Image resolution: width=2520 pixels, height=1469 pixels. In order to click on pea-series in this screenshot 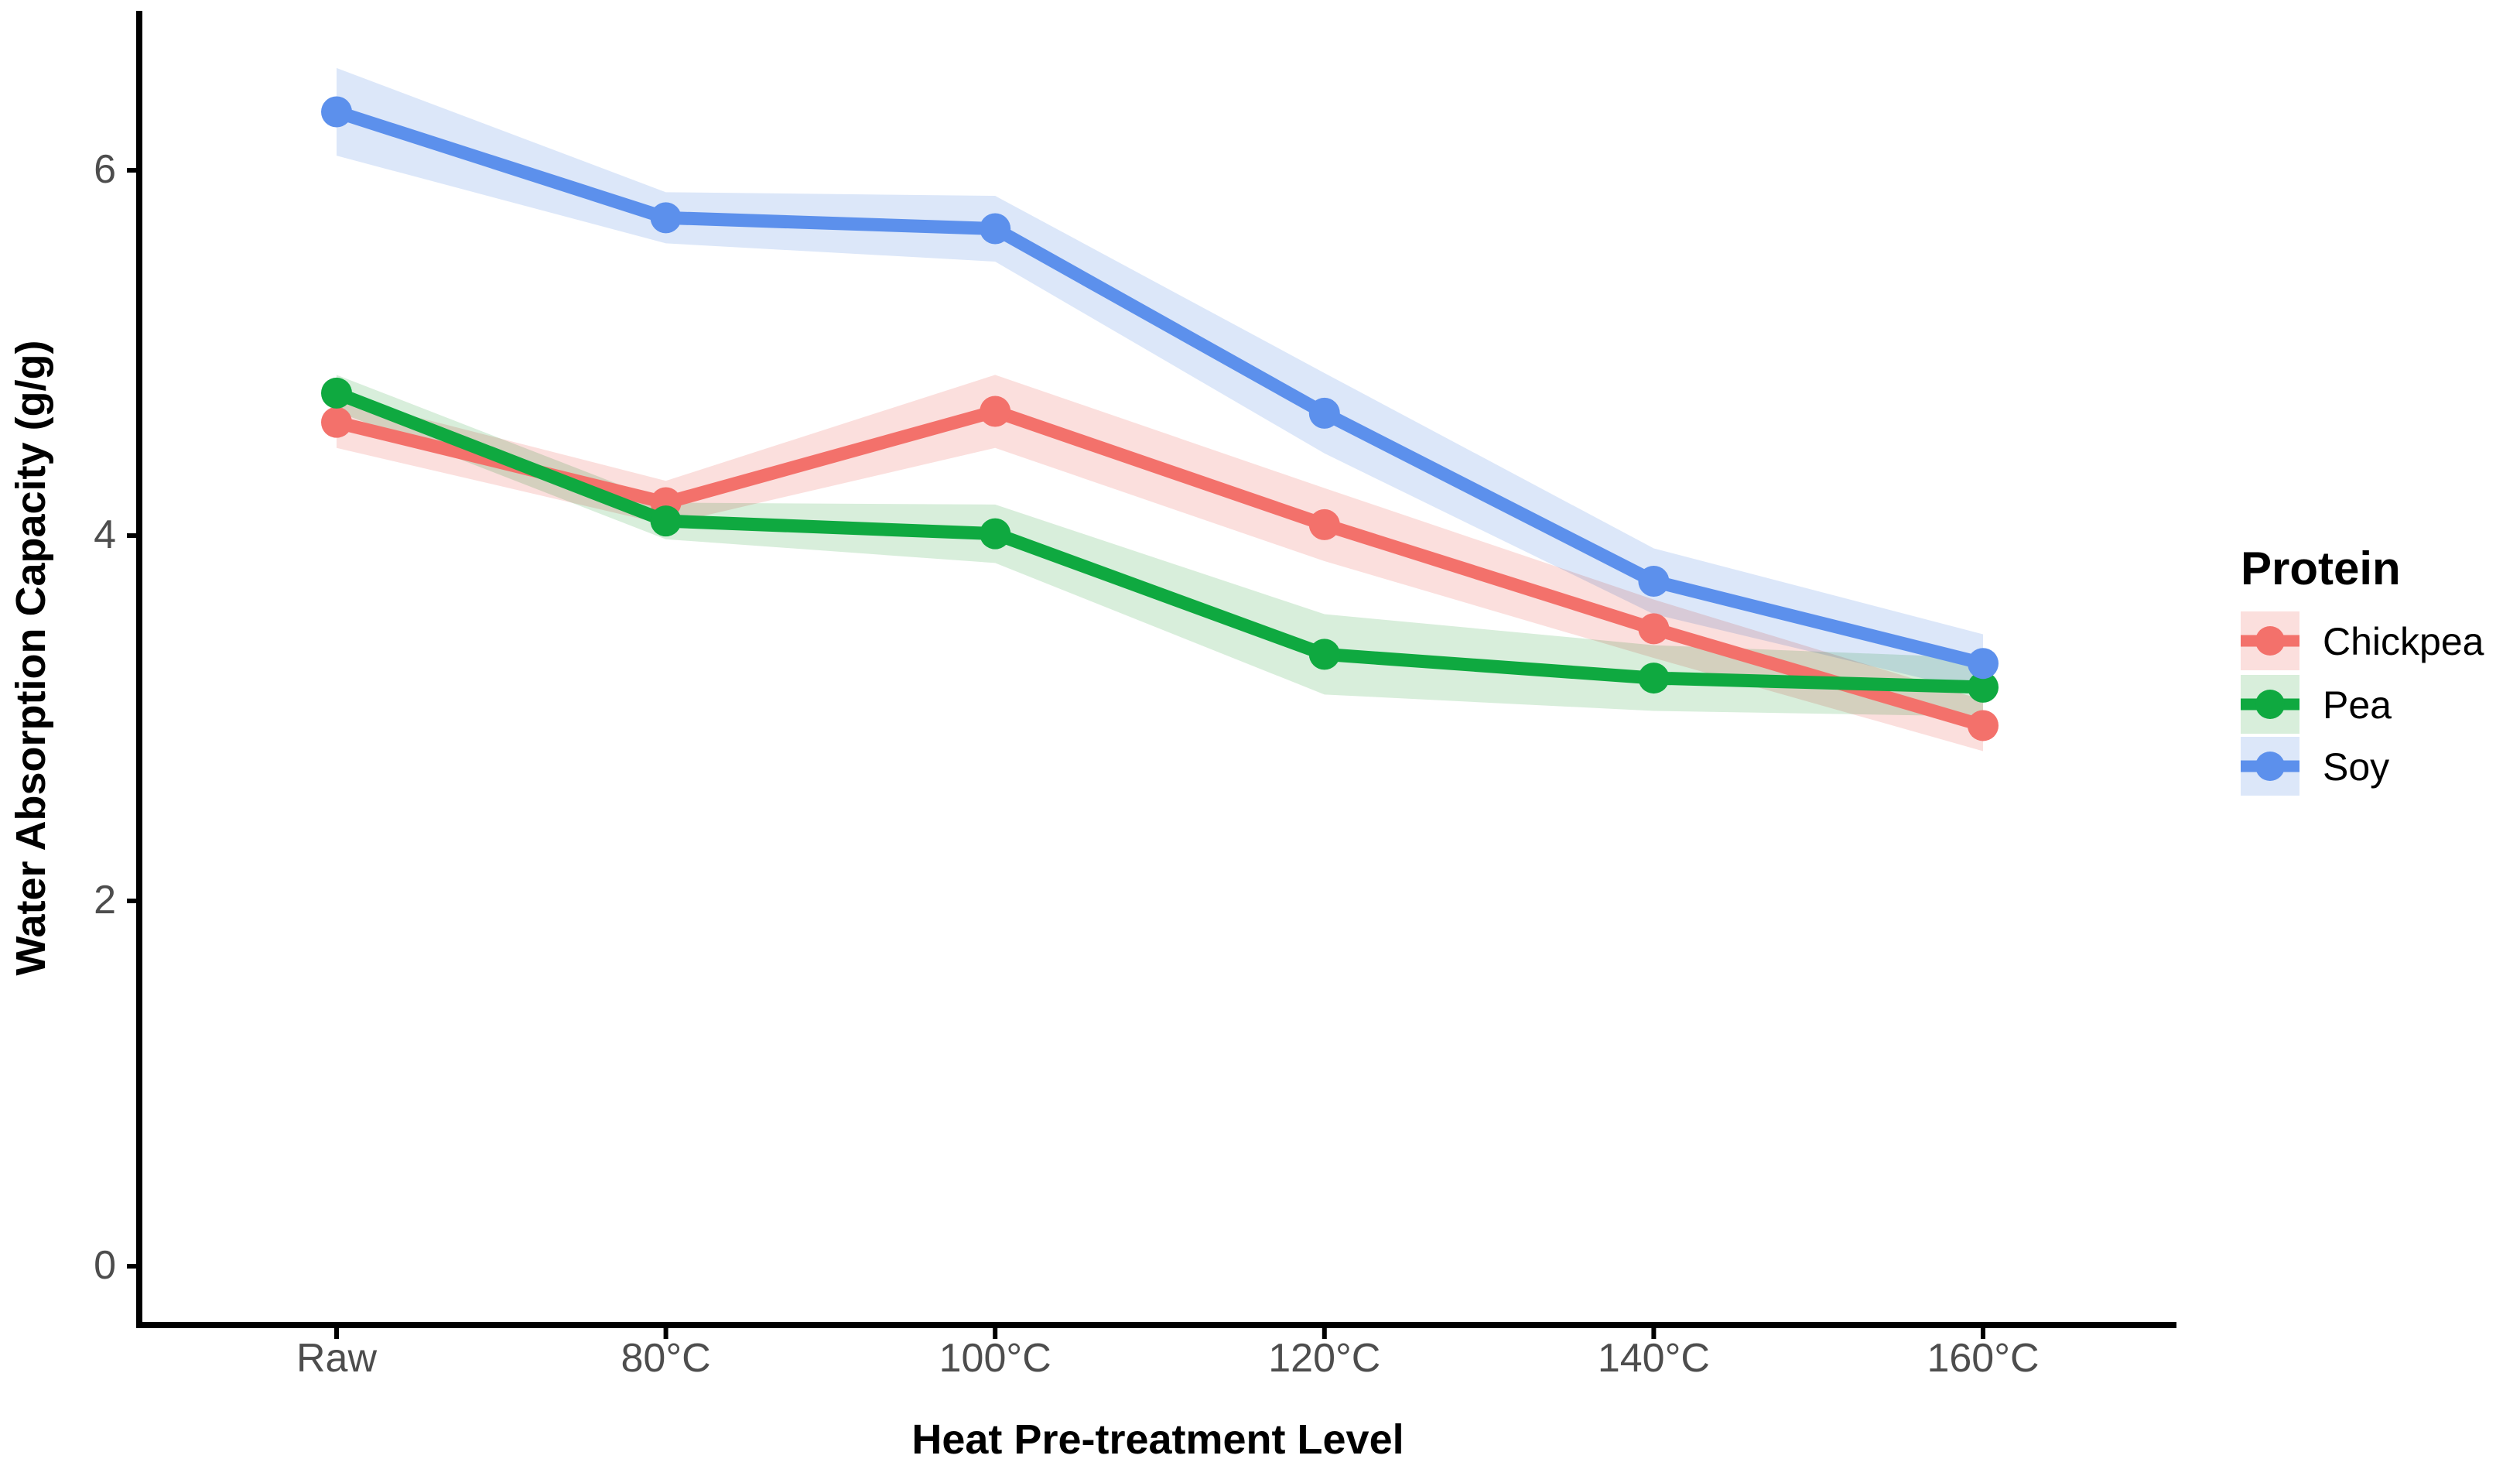, I will do `click(1160, 540)`.